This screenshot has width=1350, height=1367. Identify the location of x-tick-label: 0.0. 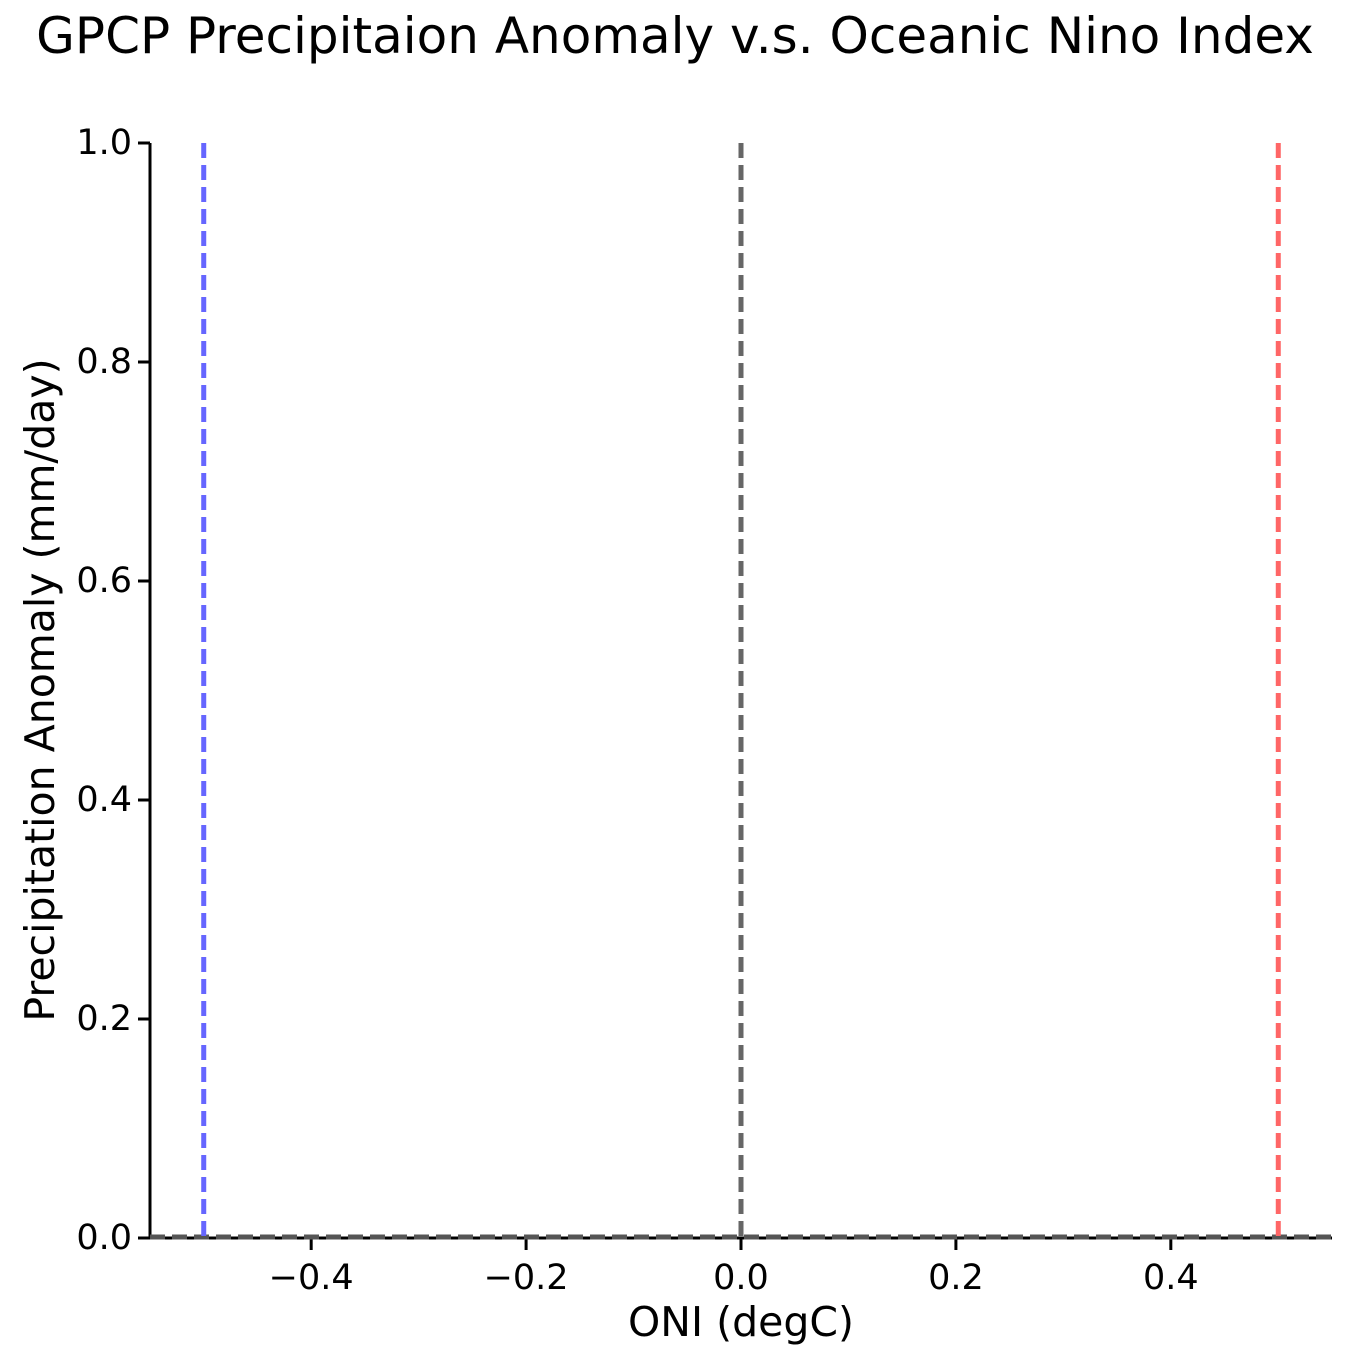
(741, 1278).